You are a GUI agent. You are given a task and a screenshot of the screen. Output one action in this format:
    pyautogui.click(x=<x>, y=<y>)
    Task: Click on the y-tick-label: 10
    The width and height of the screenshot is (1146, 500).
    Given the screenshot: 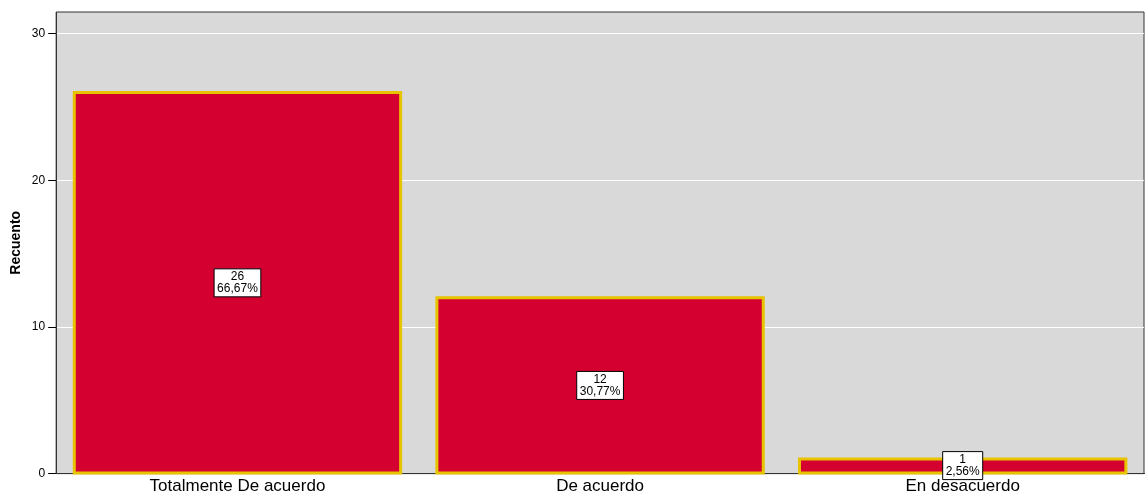 What is the action you would take?
    pyautogui.click(x=38, y=326)
    